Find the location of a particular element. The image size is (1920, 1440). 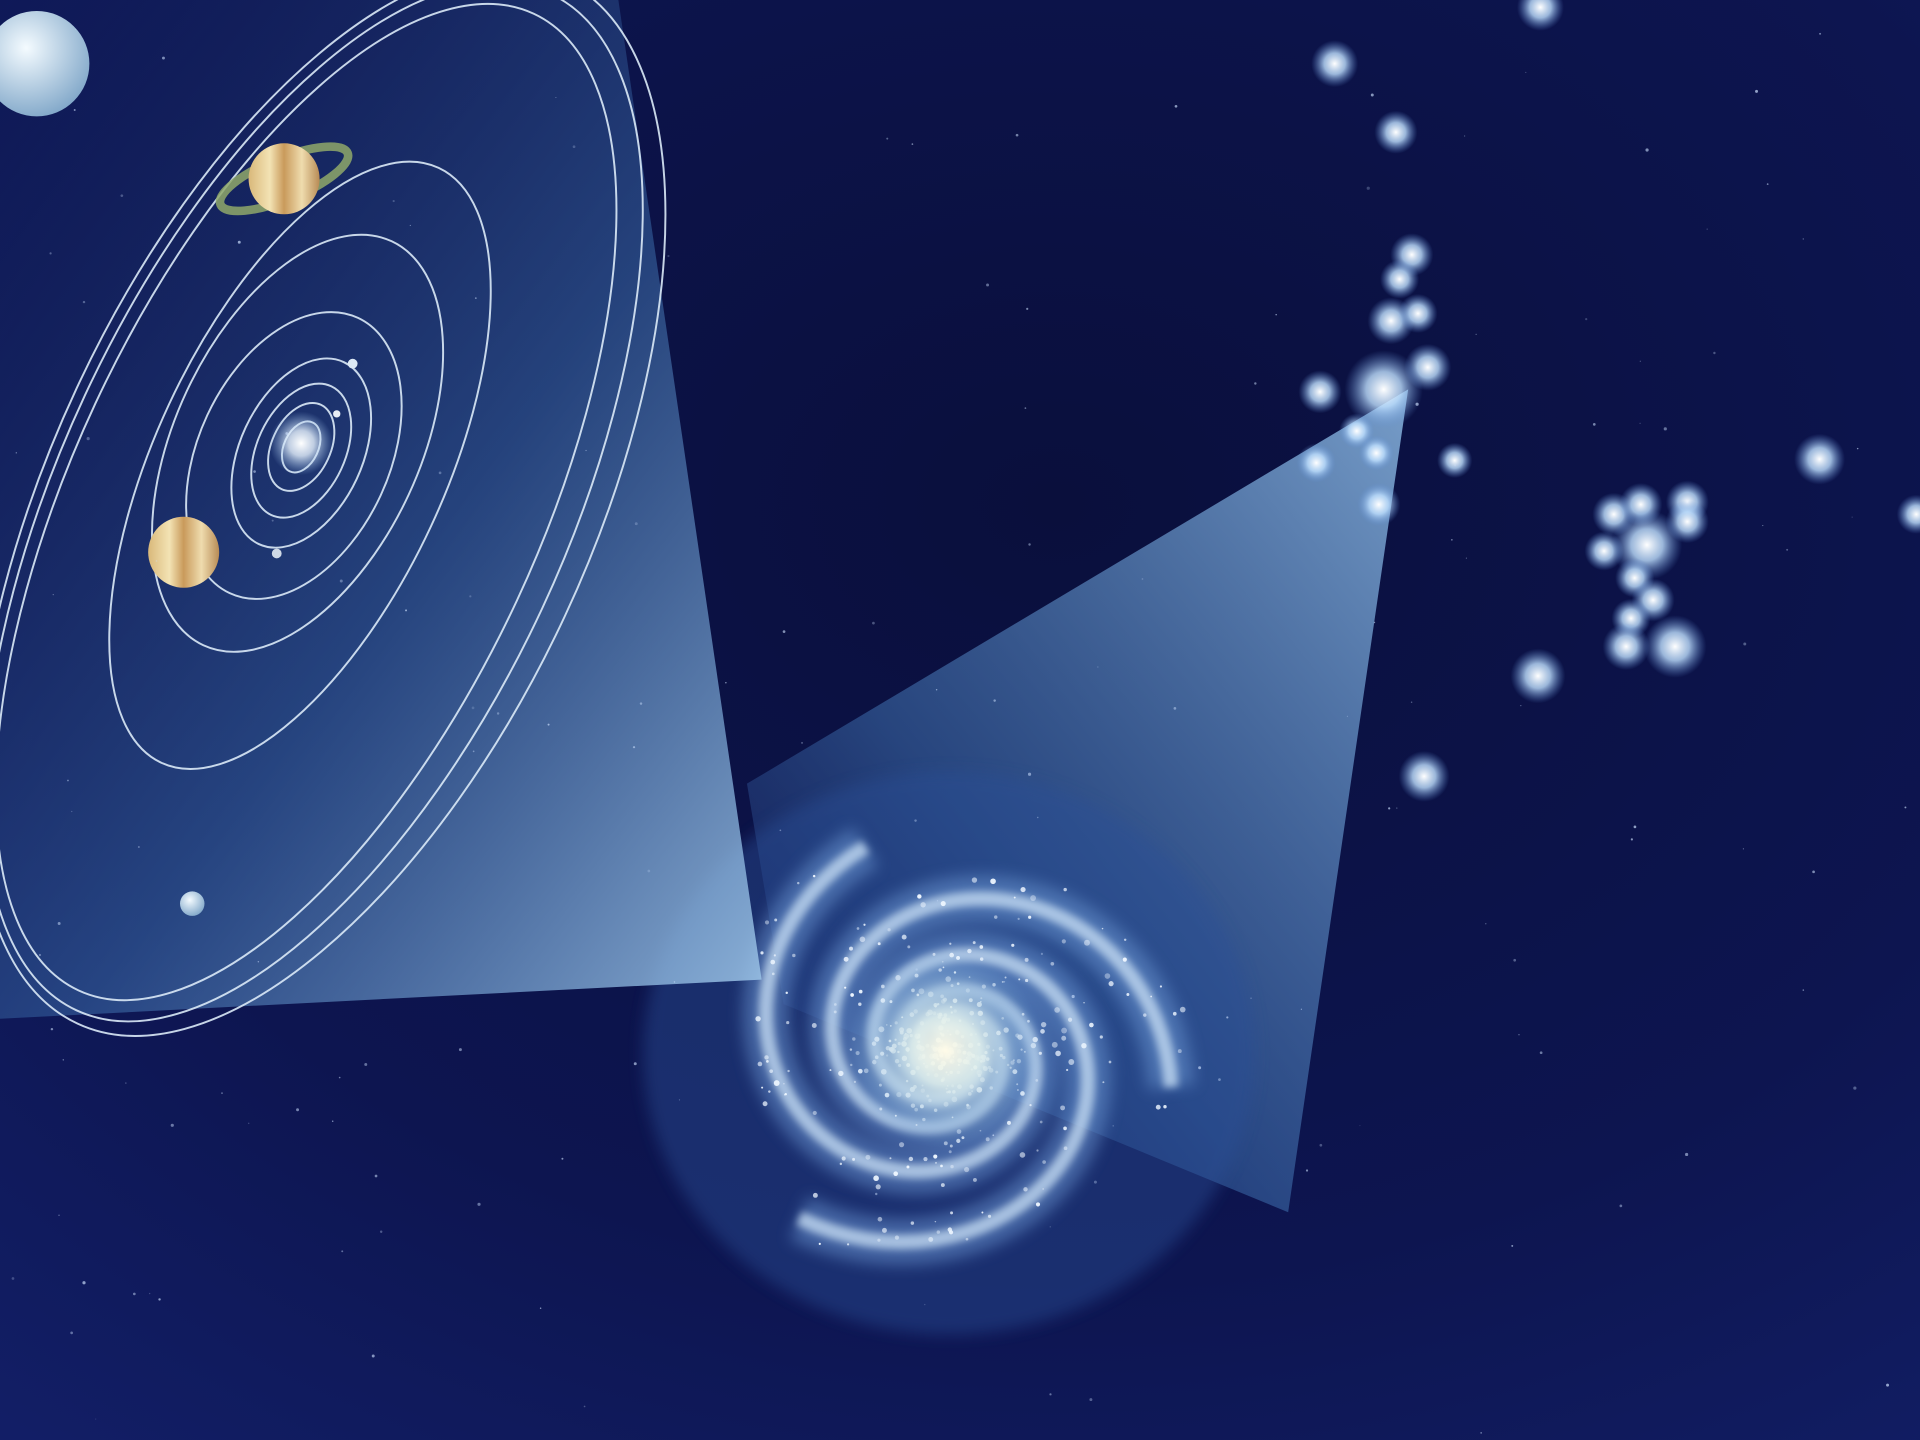

galaxy-core is located at coordinates (945, 1050).